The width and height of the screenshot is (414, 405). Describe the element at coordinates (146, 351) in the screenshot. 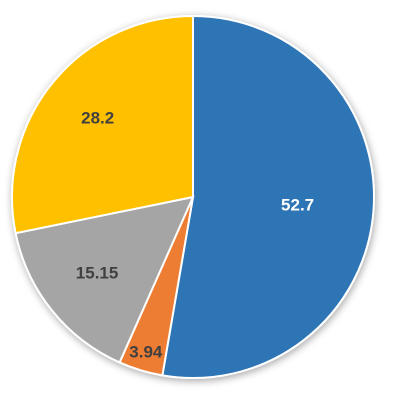

I see `data-label: 3.94` at that location.